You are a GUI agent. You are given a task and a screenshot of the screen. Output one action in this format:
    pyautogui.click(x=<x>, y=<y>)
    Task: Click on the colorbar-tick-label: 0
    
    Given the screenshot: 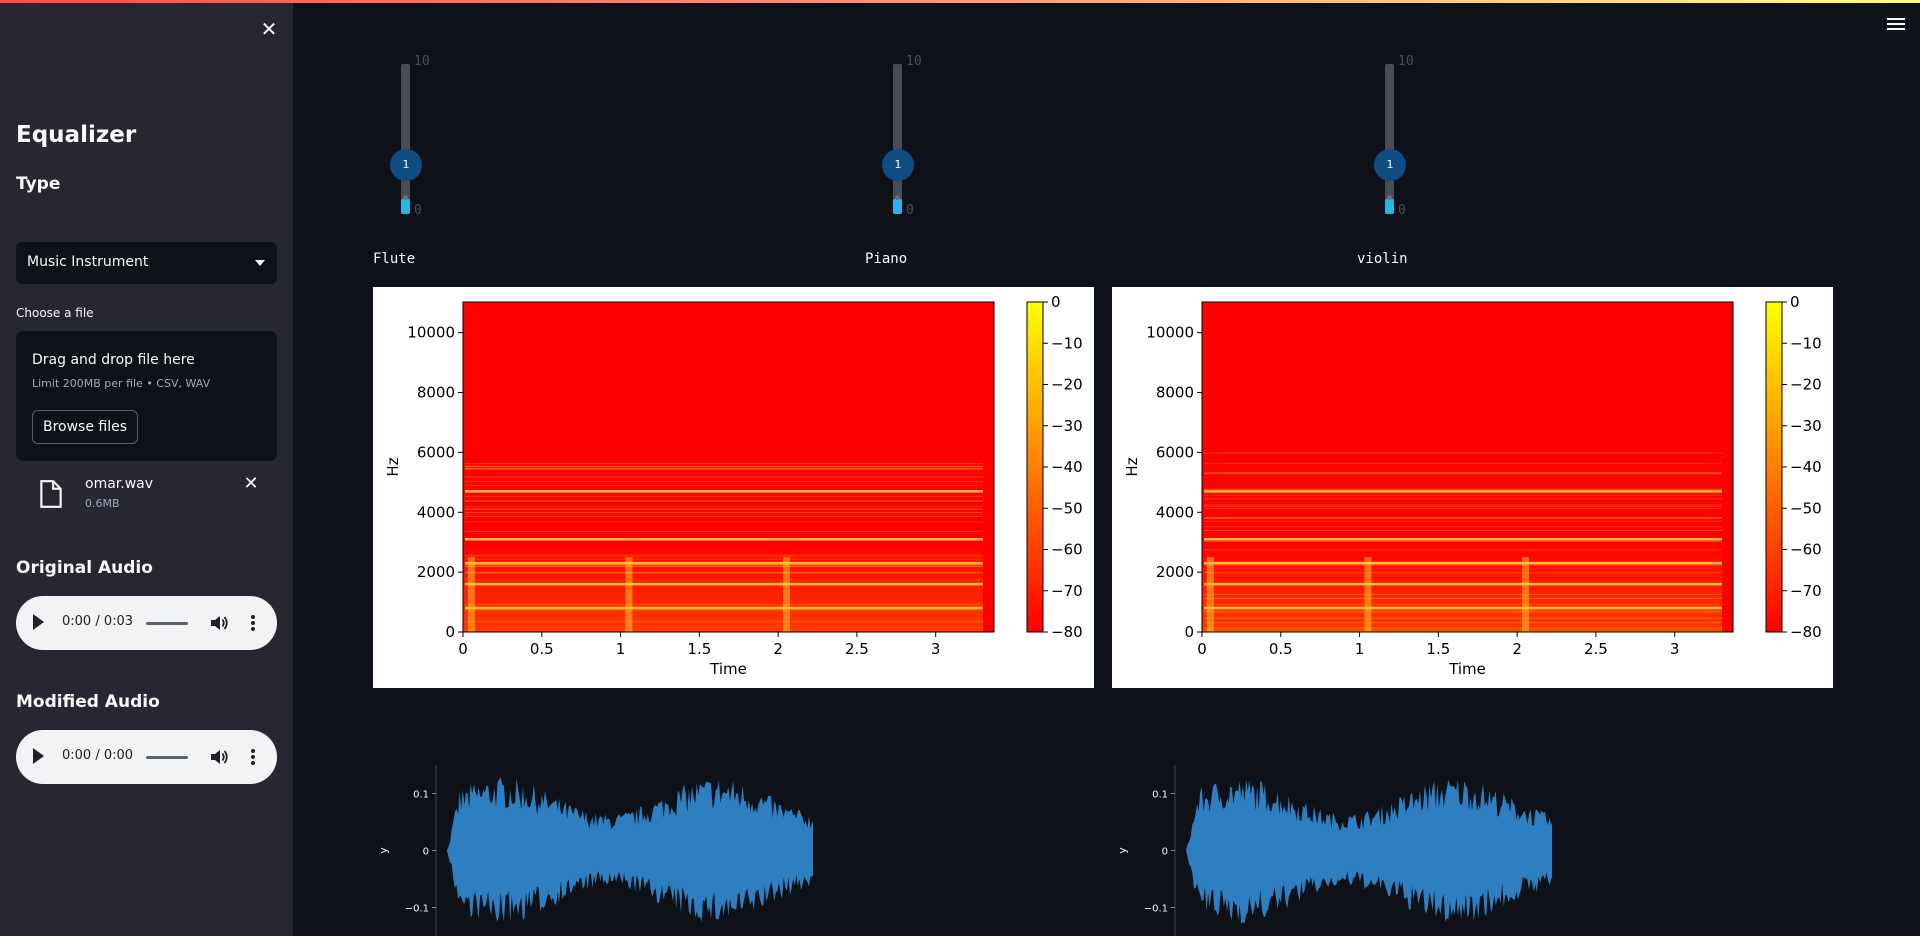 What is the action you would take?
    pyautogui.click(x=1795, y=302)
    